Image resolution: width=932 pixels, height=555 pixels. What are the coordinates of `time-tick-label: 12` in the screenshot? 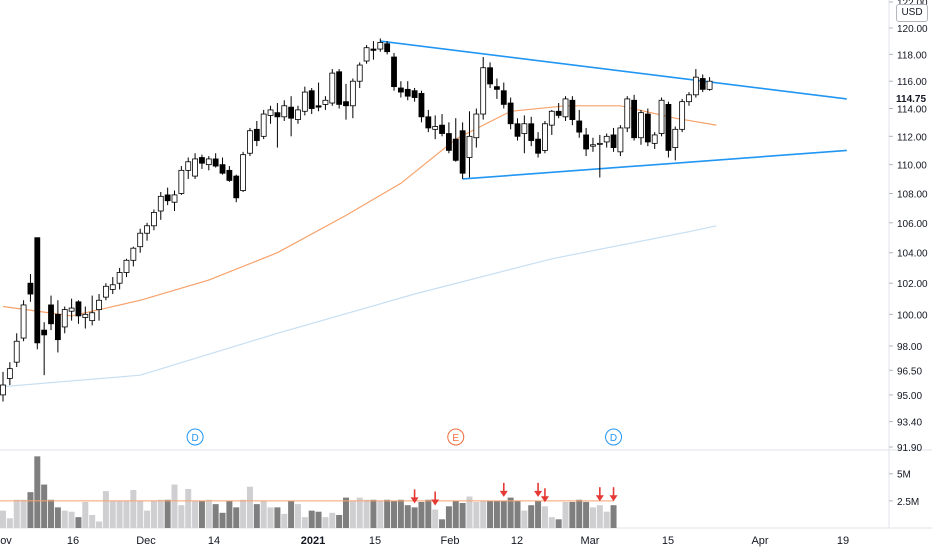 It's located at (517, 541).